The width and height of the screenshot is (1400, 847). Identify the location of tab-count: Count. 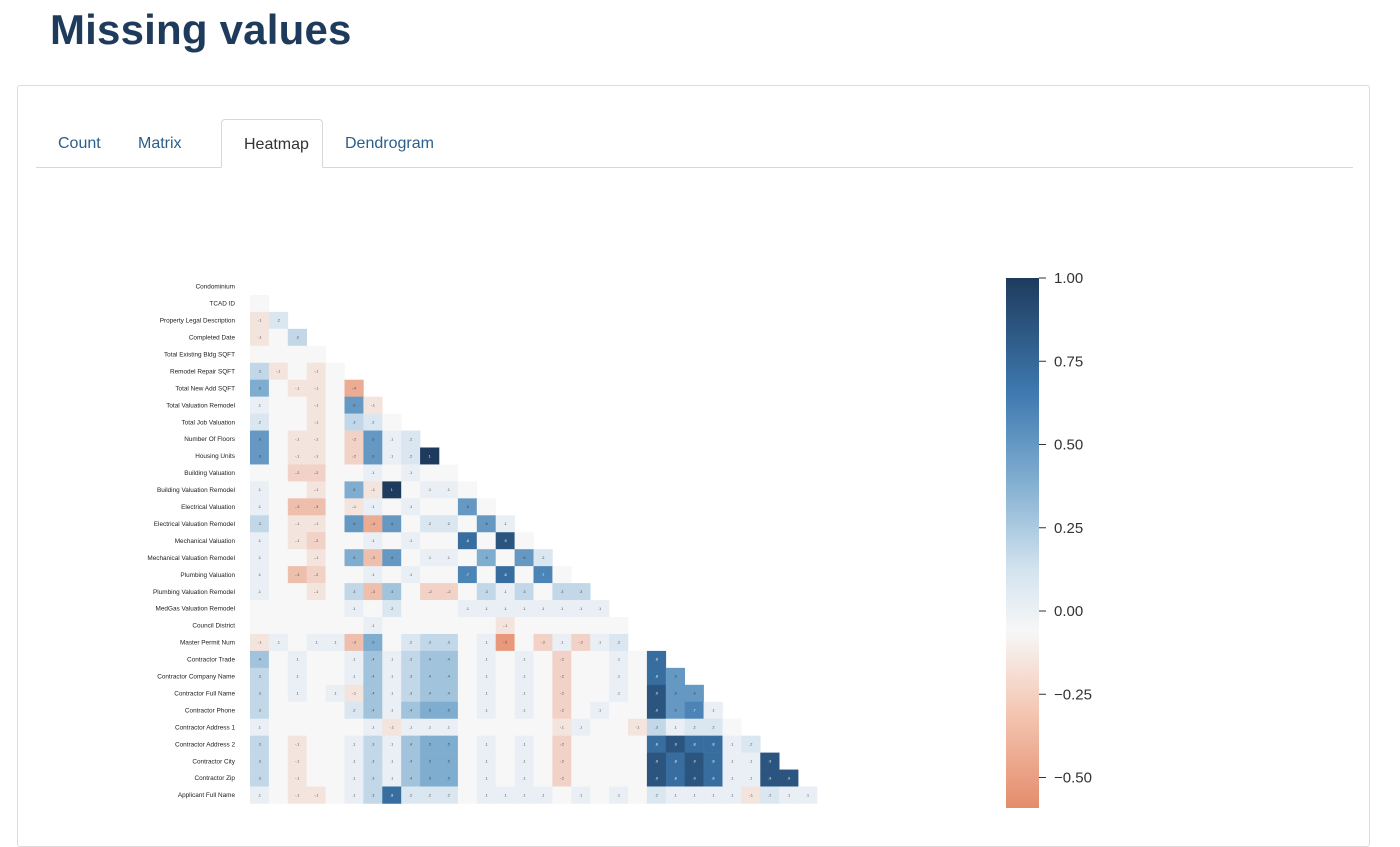
(79, 143).